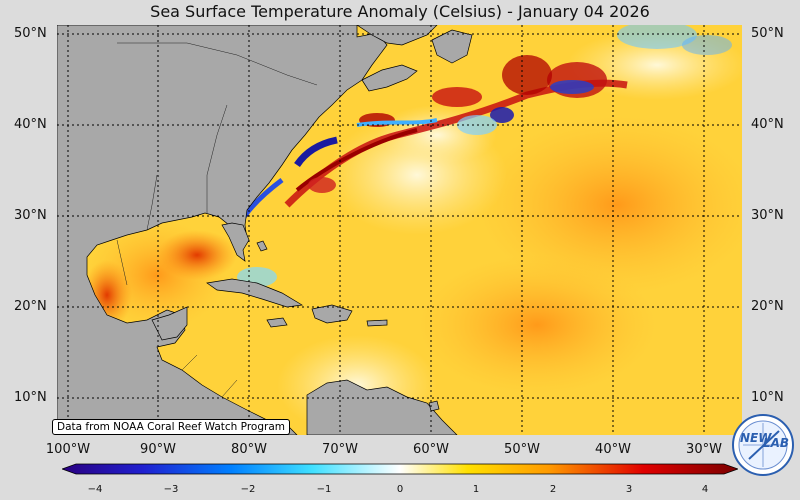  Describe the element at coordinates (30, 397) in the screenshot. I see `lat-label-10n-left: 10°N` at that location.